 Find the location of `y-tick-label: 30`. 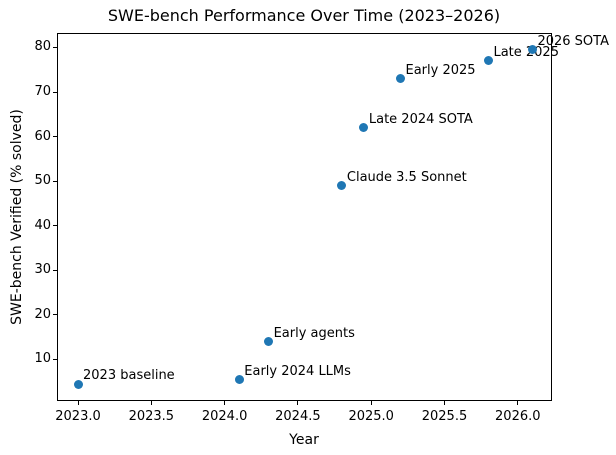

y-tick-label: 30 is located at coordinates (42, 270).